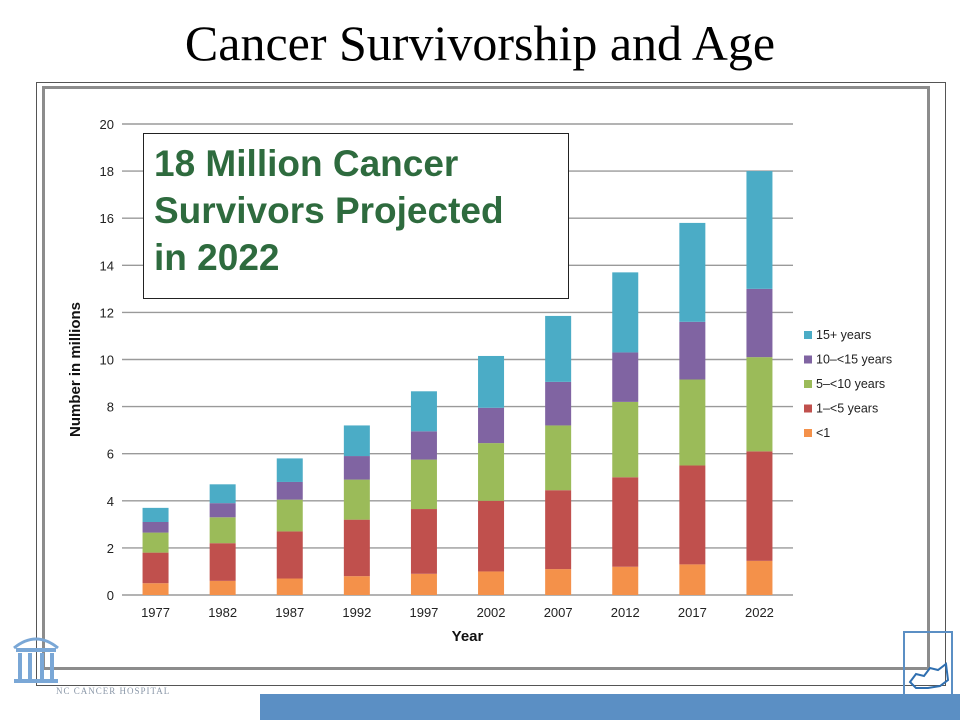 The image size is (960, 720). Describe the element at coordinates (107, 265) in the screenshot. I see `y-tick-label: 14` at that location.